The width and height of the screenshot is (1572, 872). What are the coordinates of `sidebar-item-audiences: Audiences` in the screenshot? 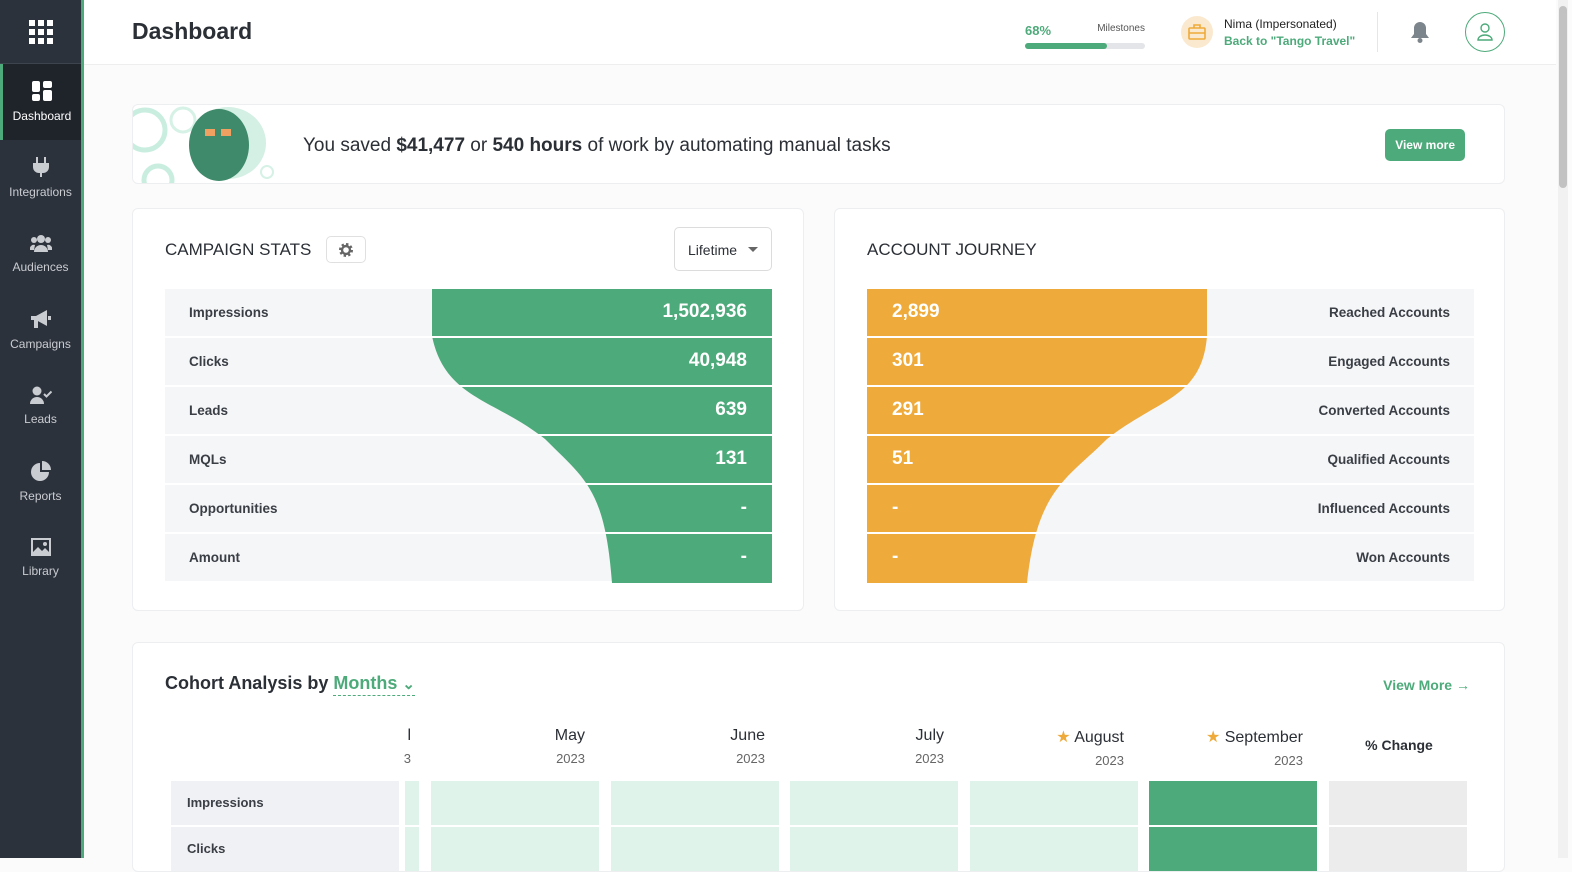 It's located at (40, 254).